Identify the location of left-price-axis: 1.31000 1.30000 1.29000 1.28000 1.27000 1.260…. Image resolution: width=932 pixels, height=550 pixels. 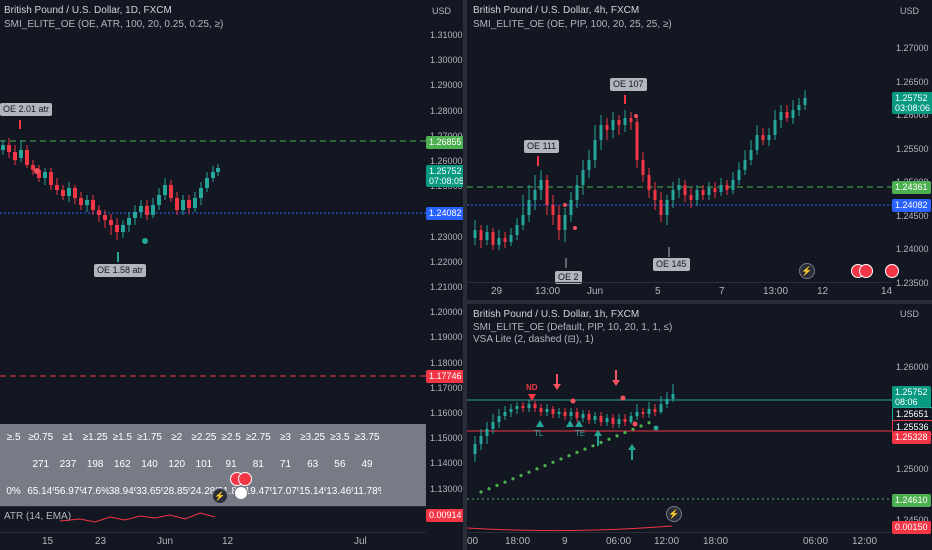
(444, 275).